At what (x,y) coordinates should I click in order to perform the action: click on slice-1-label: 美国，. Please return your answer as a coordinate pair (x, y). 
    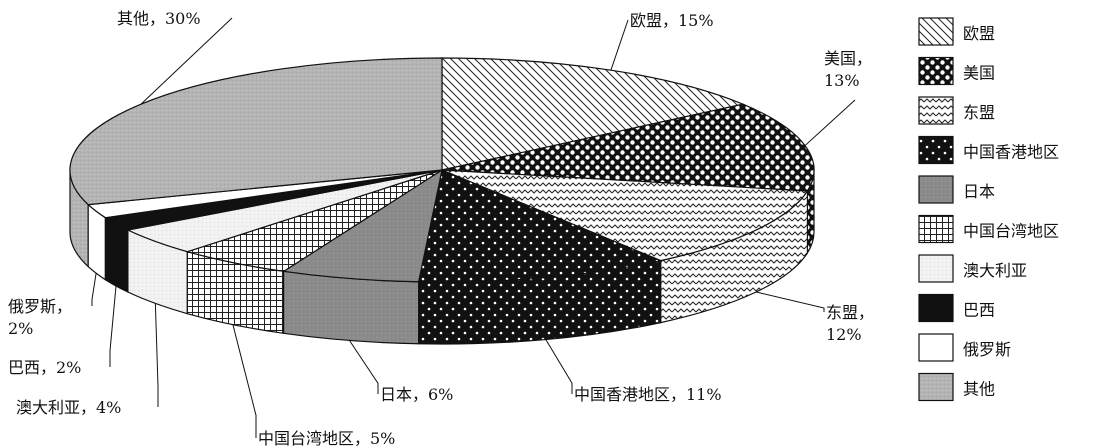
    Looking at the image, I should click on (848, 58).